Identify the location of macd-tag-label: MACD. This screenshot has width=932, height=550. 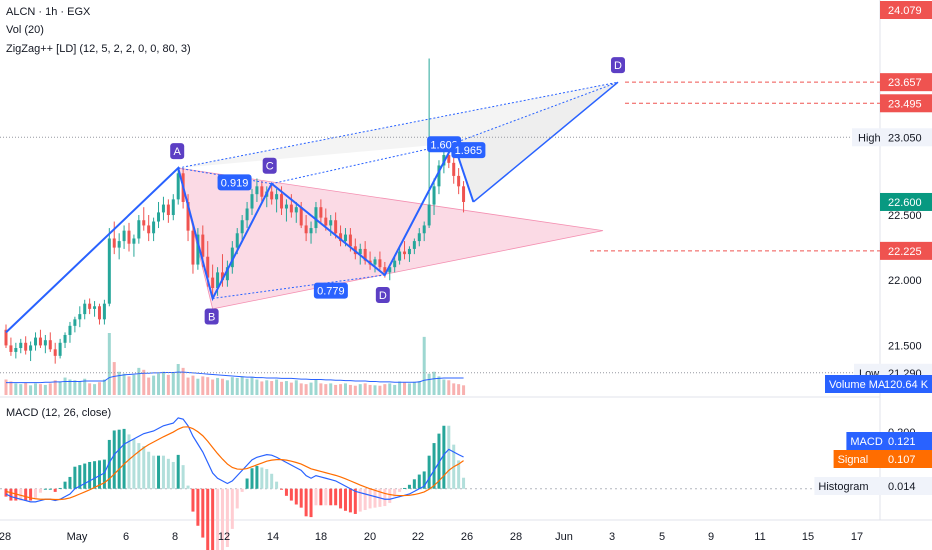
(866, 442).